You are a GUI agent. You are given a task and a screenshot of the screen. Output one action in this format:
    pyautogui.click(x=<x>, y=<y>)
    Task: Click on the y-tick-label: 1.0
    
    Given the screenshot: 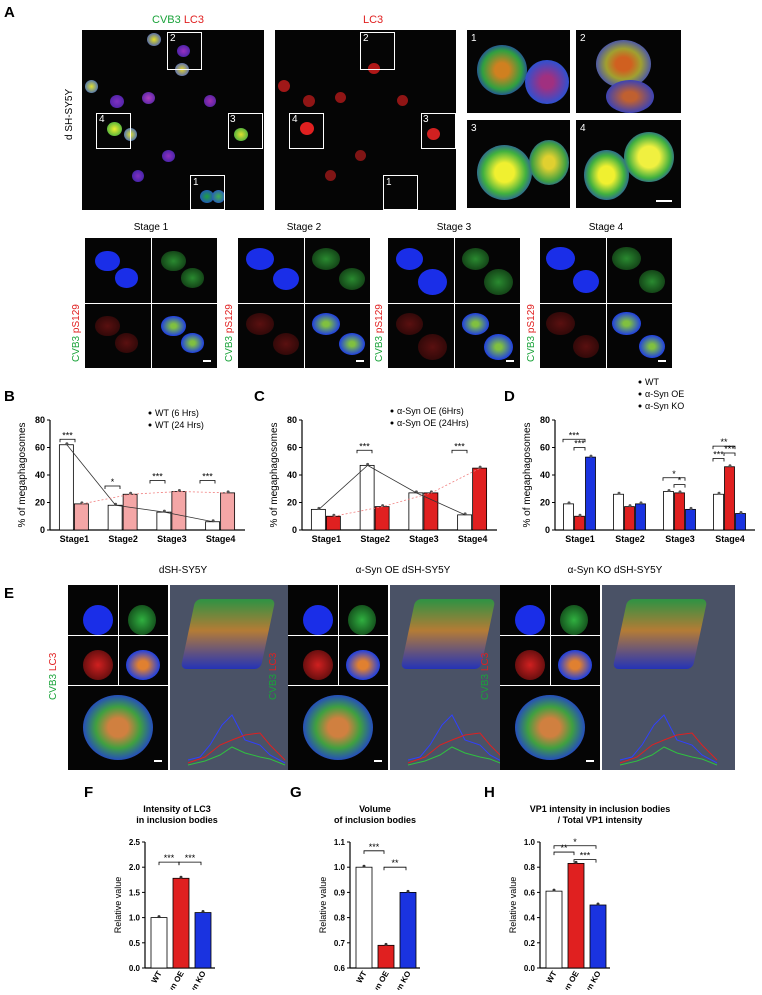 What is the action you would take?
    pyautogui.click(x=530, y=842)
    